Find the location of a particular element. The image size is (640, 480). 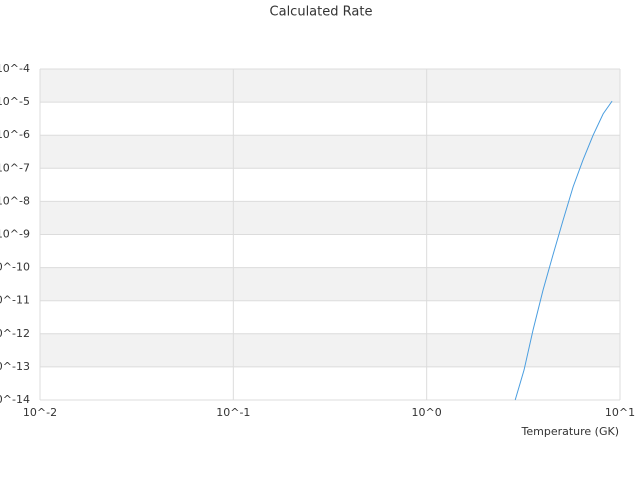

x-tick-label: 10^0 is located at coordinates (427, 412).